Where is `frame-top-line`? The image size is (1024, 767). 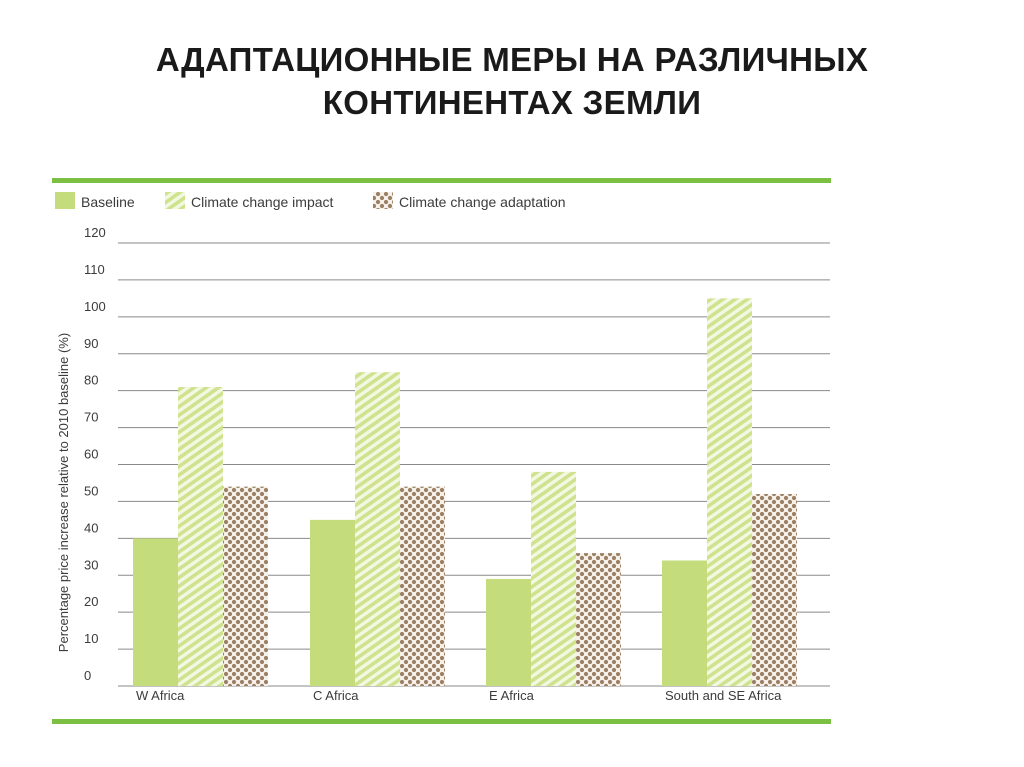
frame-top-line is located at coordinates (441, 180).